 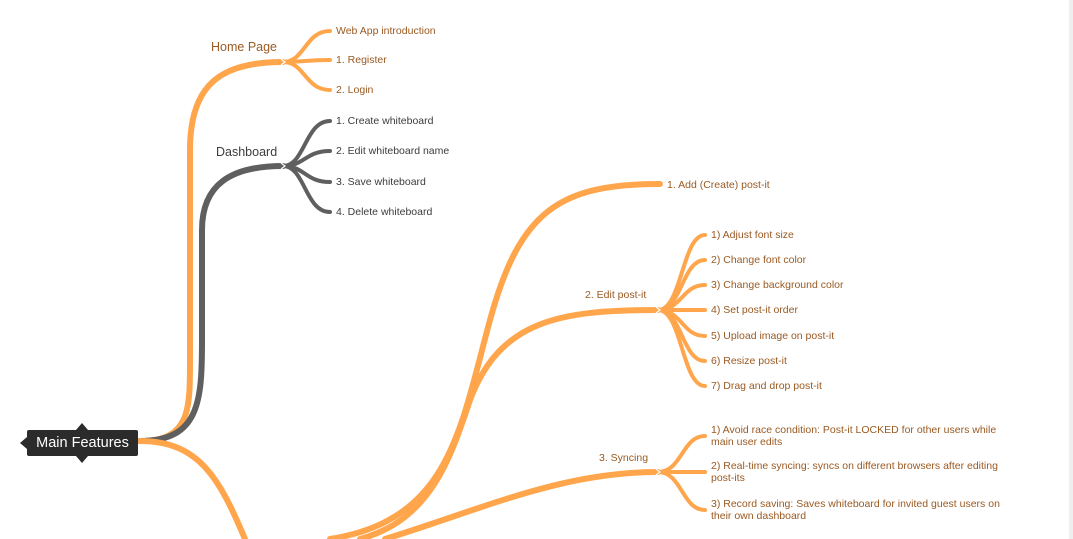 I want to click on edit-item-font-size: 1) Adjust font size, so click(x=752, y=235).